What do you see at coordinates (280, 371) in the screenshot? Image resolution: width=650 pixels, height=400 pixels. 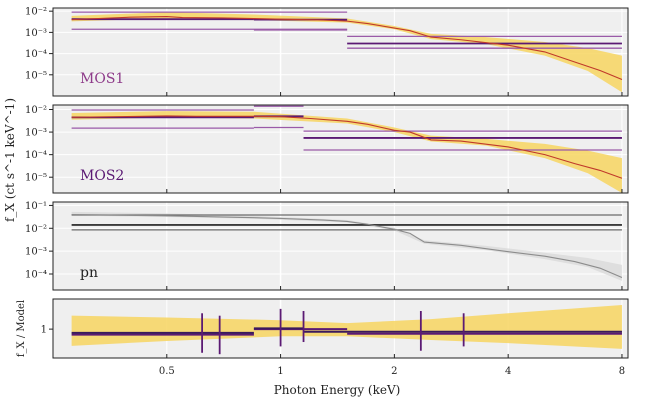 I see `x-tick-label: 1` at bounding box center [280, 371].